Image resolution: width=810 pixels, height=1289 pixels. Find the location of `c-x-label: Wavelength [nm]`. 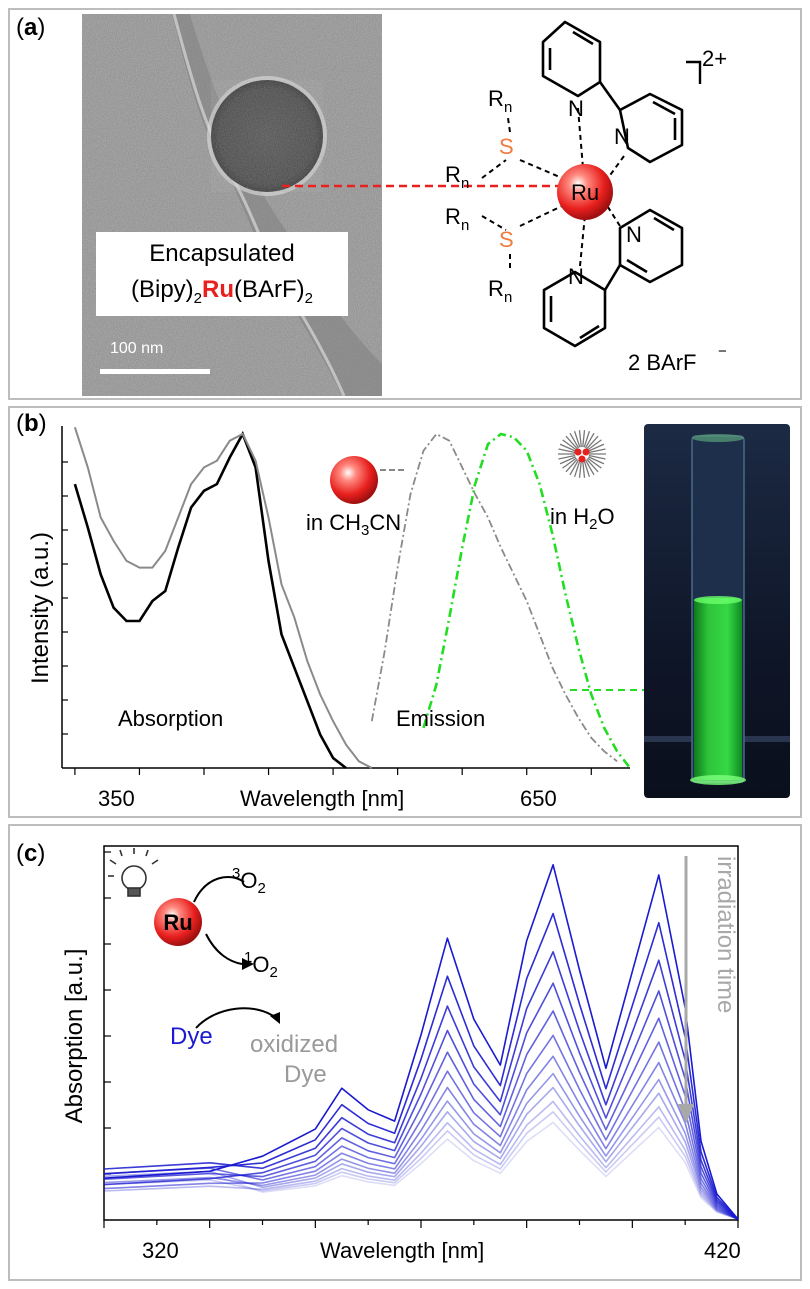

c-x-label: Wavelength [nm] is located at coordinates (402, 1250).